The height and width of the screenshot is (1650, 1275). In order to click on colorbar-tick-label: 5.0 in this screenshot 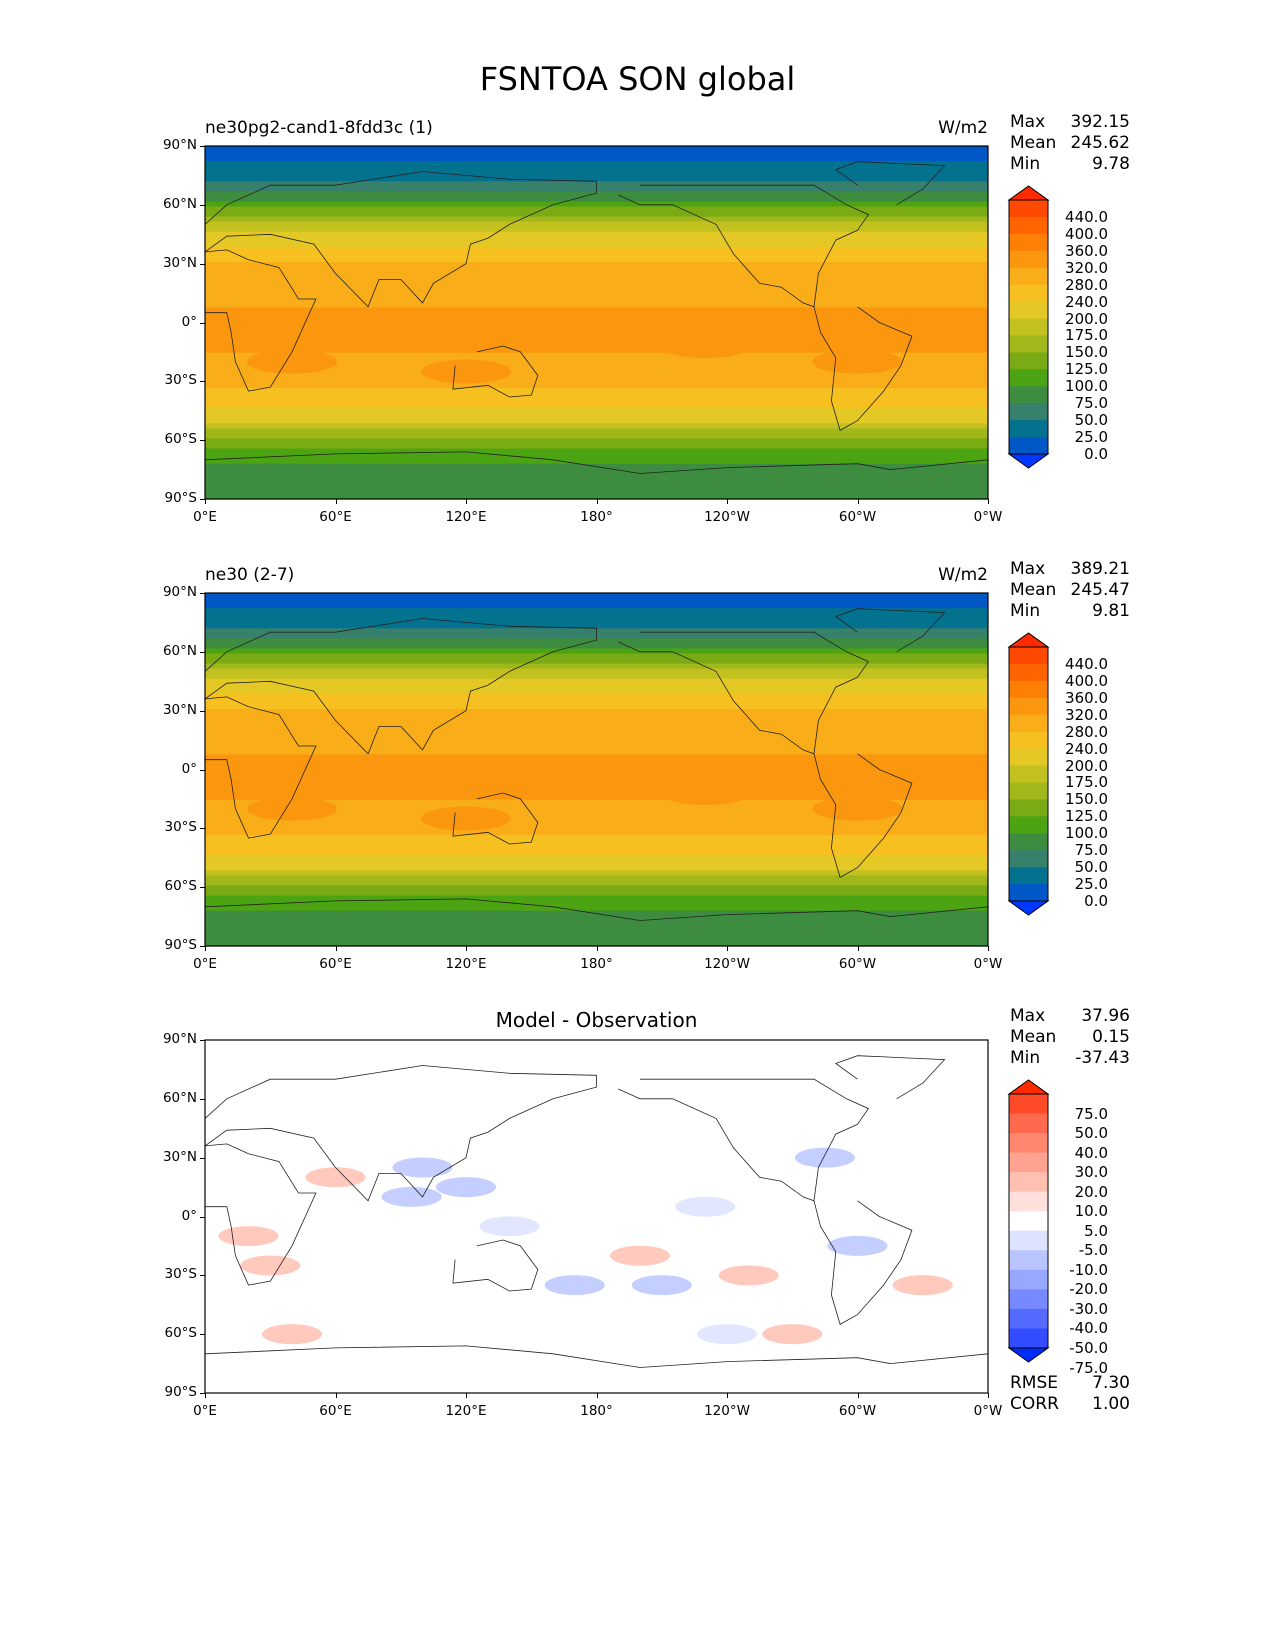, I will do `click(1096, 1230)`.